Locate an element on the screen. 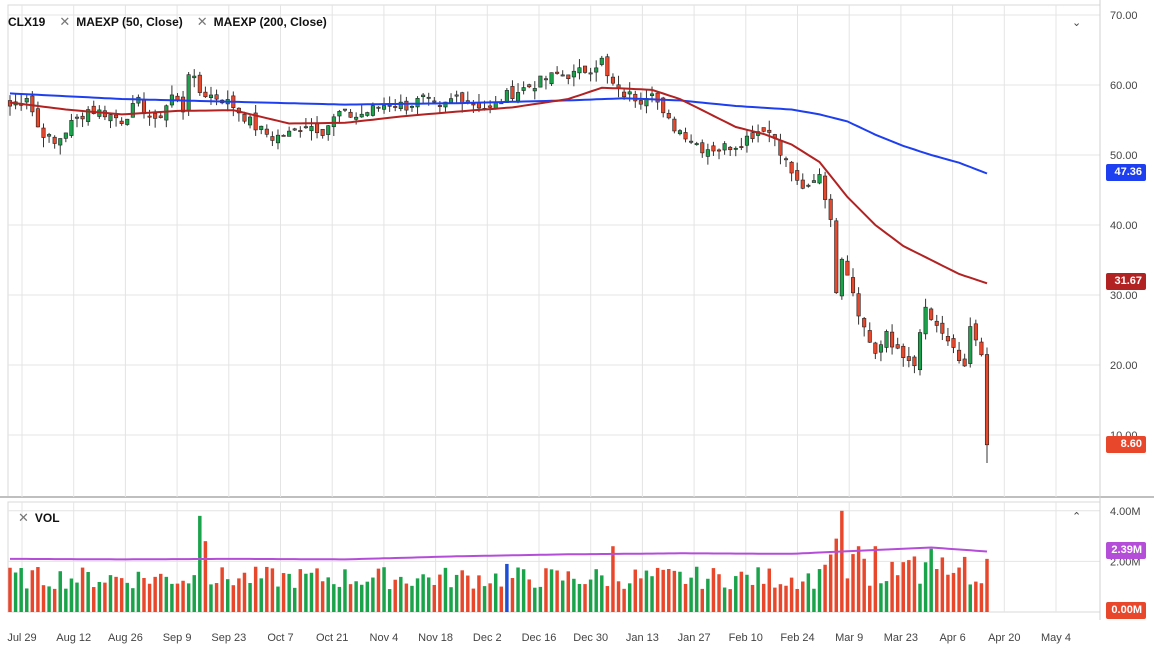  volume-label: VOL is located at coordinates (47, 518).